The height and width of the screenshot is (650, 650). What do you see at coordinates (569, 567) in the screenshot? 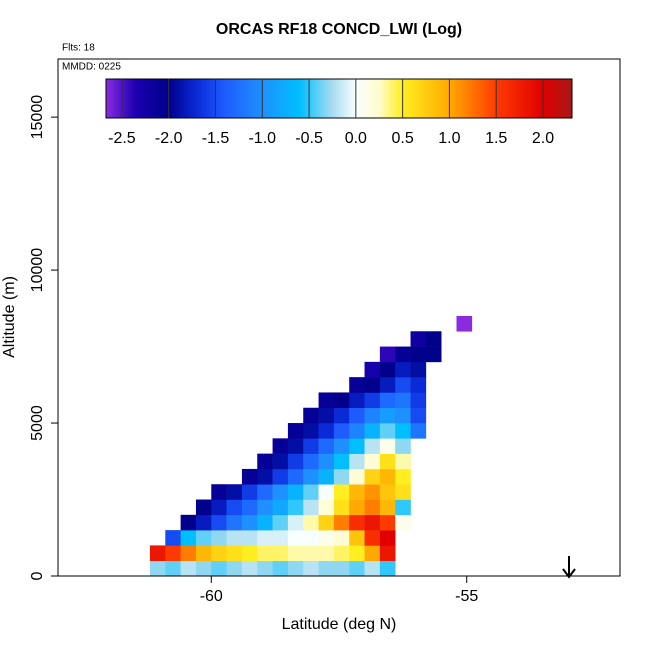
I see `arrow` at bounding box center [569, 567].